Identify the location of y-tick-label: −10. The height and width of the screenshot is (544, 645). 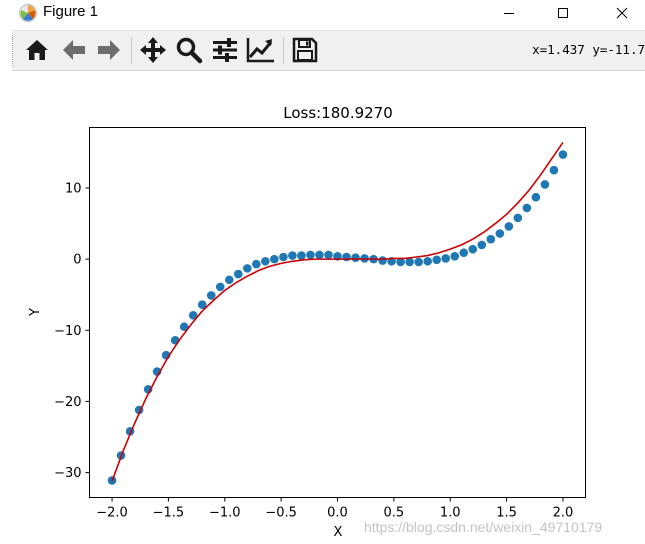
(67, 331).